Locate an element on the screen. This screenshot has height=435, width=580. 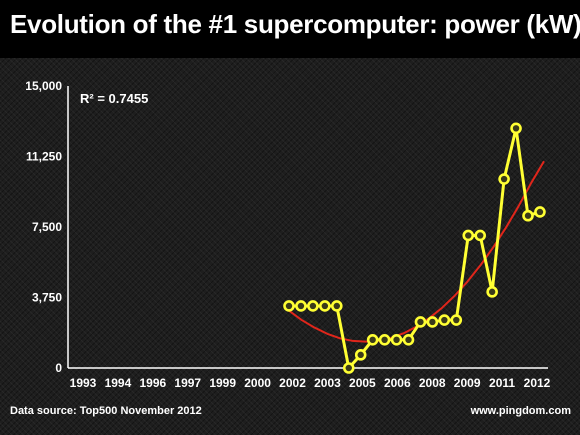
x-tick-label: 2011 is located at coordinates (502, 383).